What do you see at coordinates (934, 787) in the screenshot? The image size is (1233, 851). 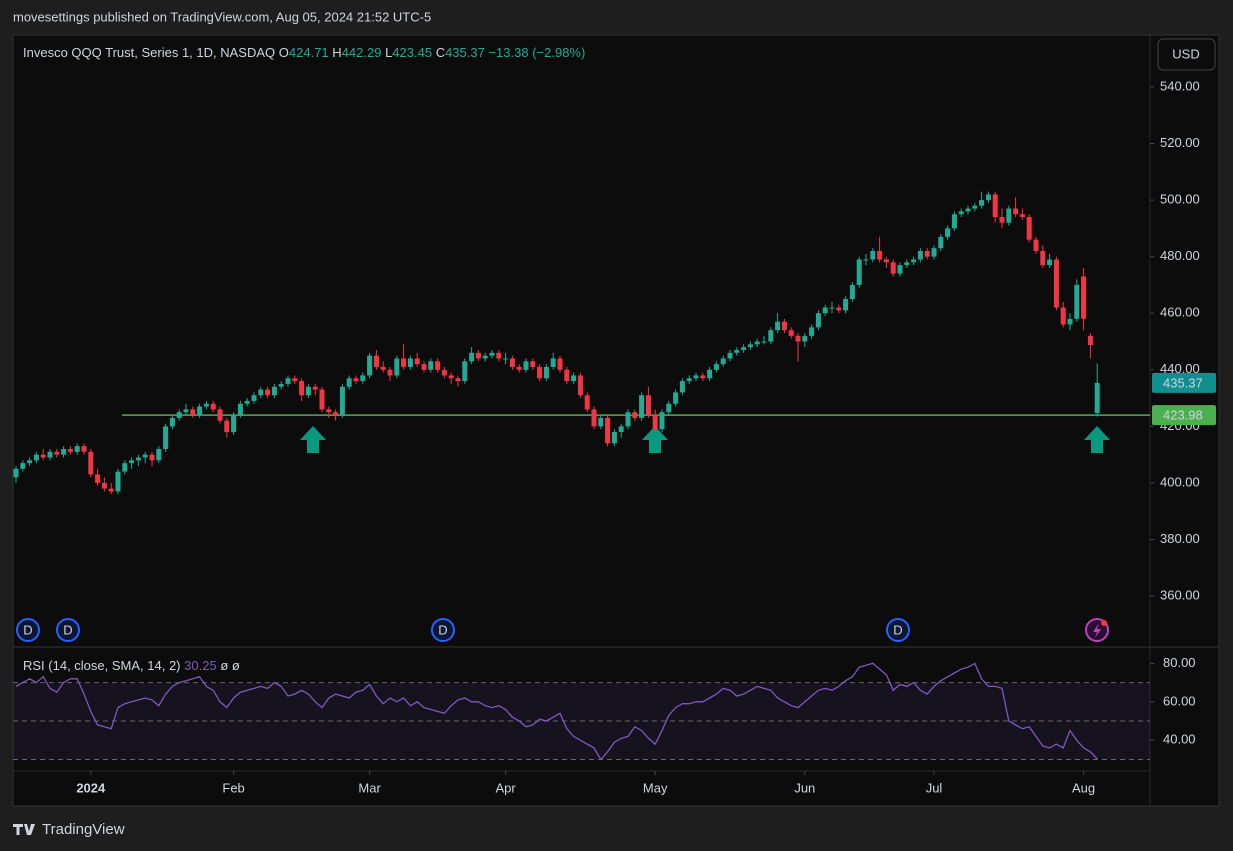 I see `x-tick-label: Jul` at bounding box center [934, 787].